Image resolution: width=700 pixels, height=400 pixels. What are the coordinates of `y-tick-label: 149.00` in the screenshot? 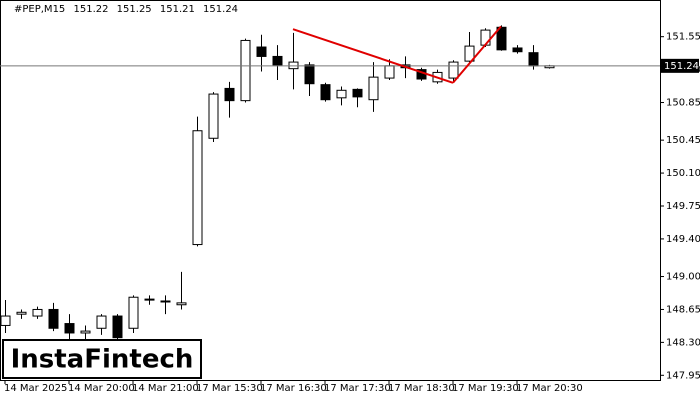 It's located at (683, 277).